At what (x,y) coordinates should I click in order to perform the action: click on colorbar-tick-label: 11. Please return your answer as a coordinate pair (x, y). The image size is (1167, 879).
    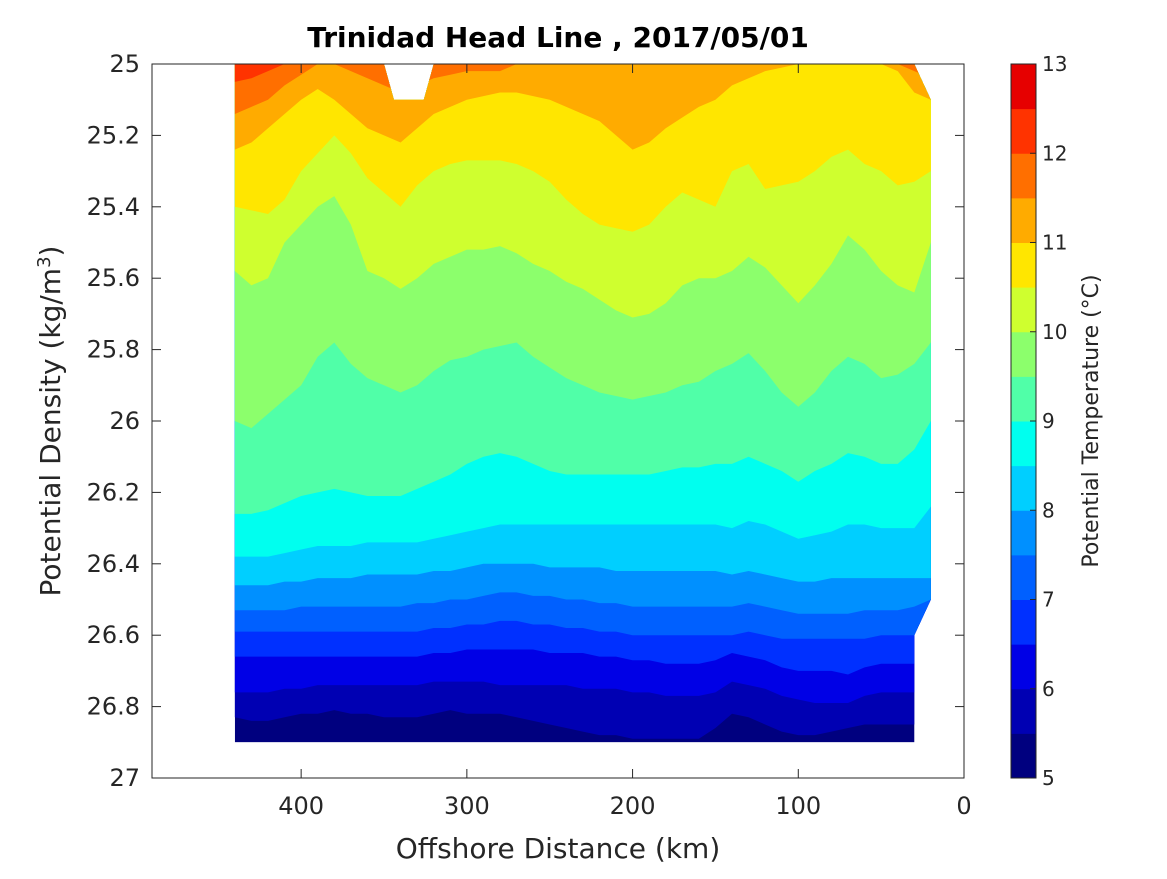
    Looking at the image, I should click on (1054, 243).